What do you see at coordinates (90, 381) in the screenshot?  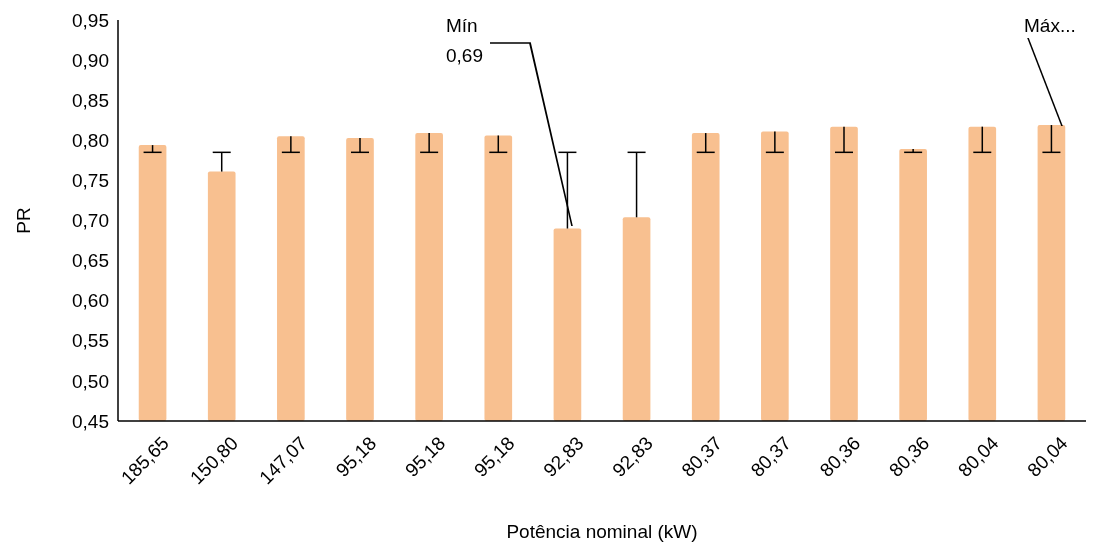 I see `y-tick-label: 0,50` at bounding box center [90, 381].